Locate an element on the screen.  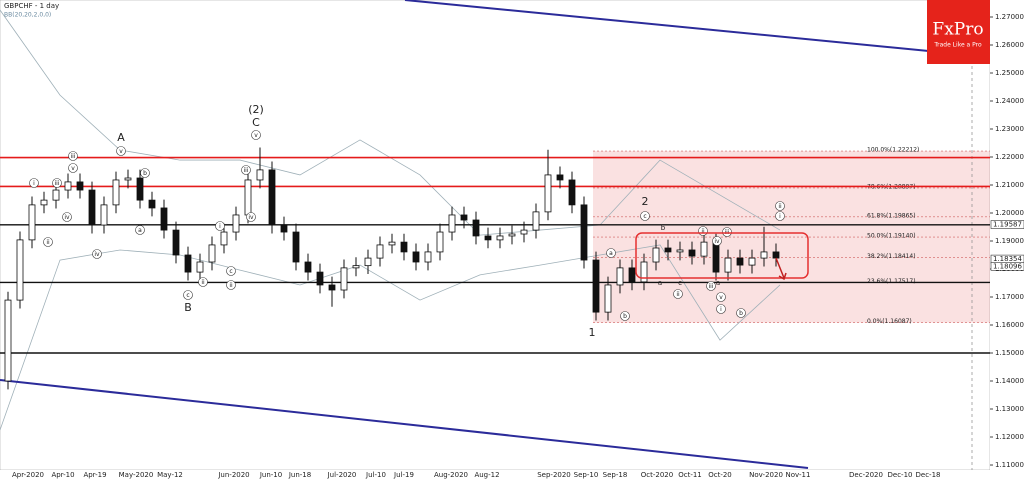
x-tick-label: Apr-2020 is located at coordinates (28, 475).